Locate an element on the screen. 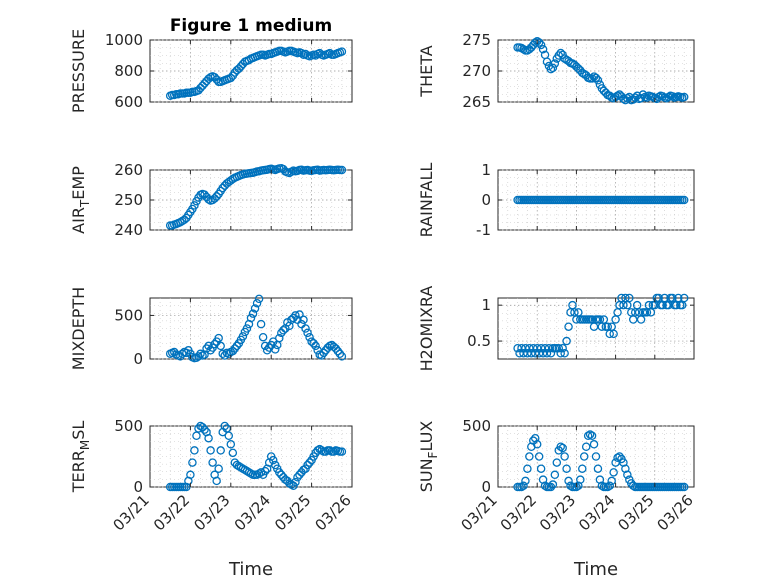 The height and width of the screenshot is (583, 778). x-axis-label: Time is located at coordinates (595, 569).